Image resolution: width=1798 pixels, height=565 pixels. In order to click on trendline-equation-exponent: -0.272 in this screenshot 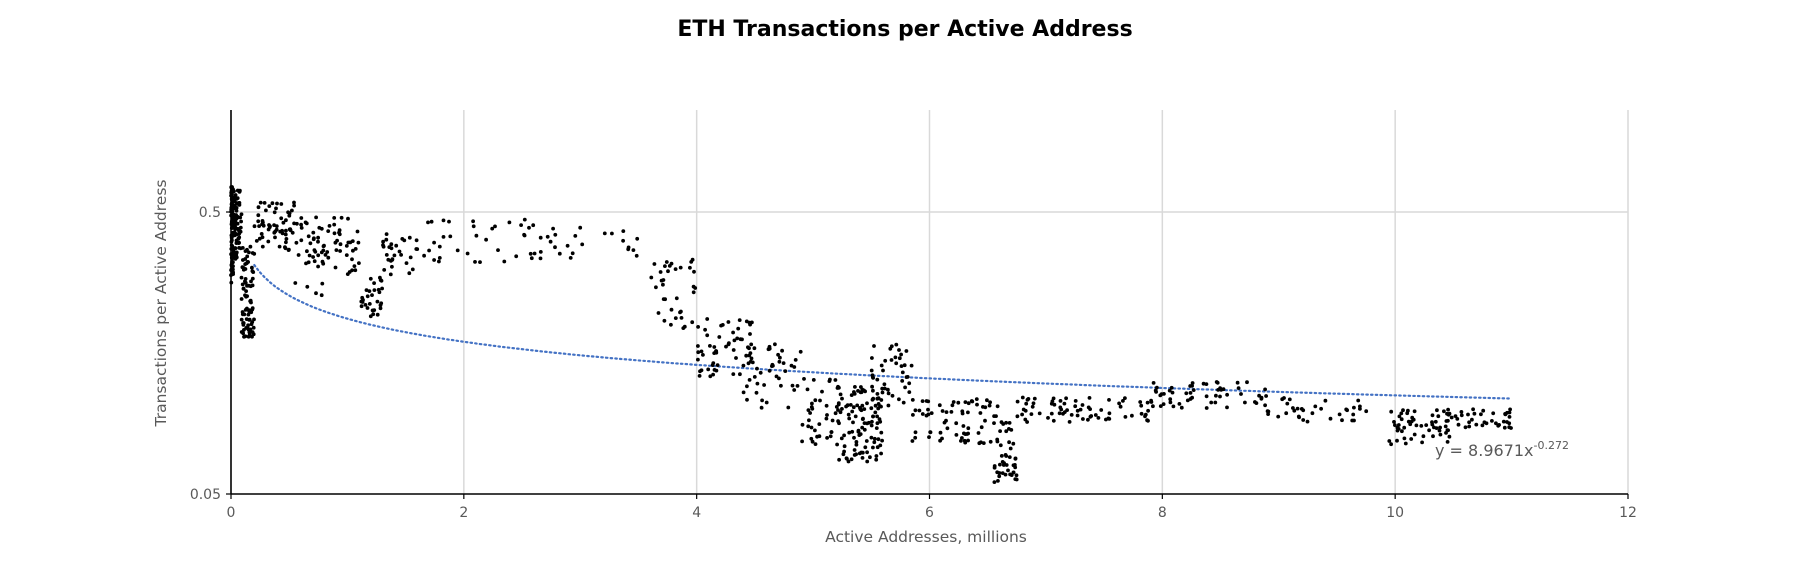, I will do `click(1551, 445)`.